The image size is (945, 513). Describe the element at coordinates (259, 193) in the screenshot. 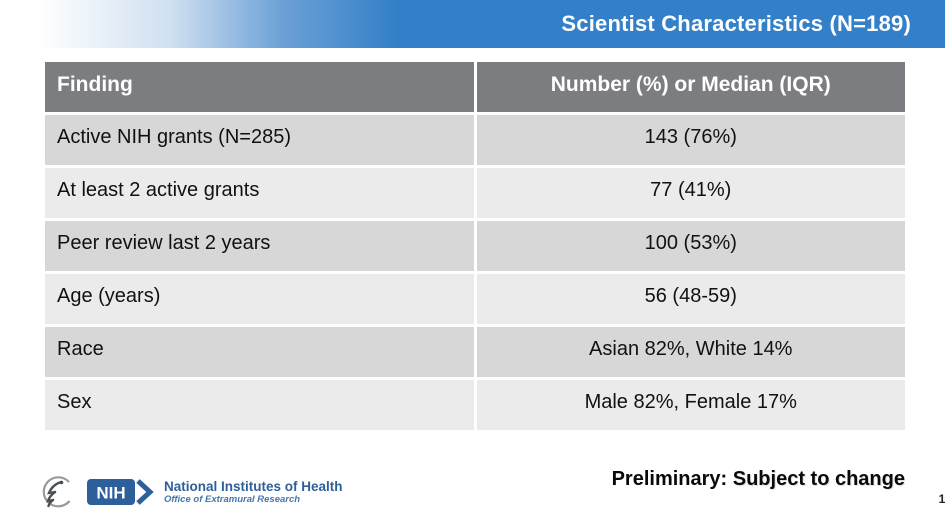

I see `finding-cell: At least 2 active grants` at that location.